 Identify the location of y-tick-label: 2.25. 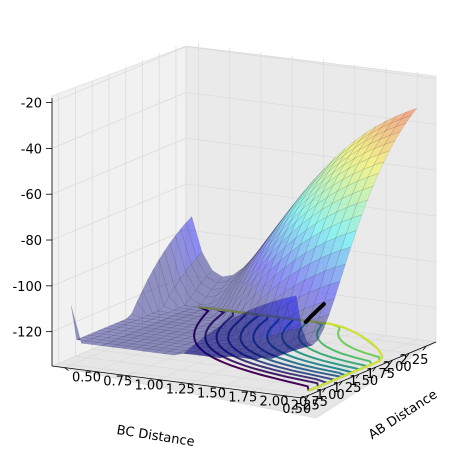
(305, 406).